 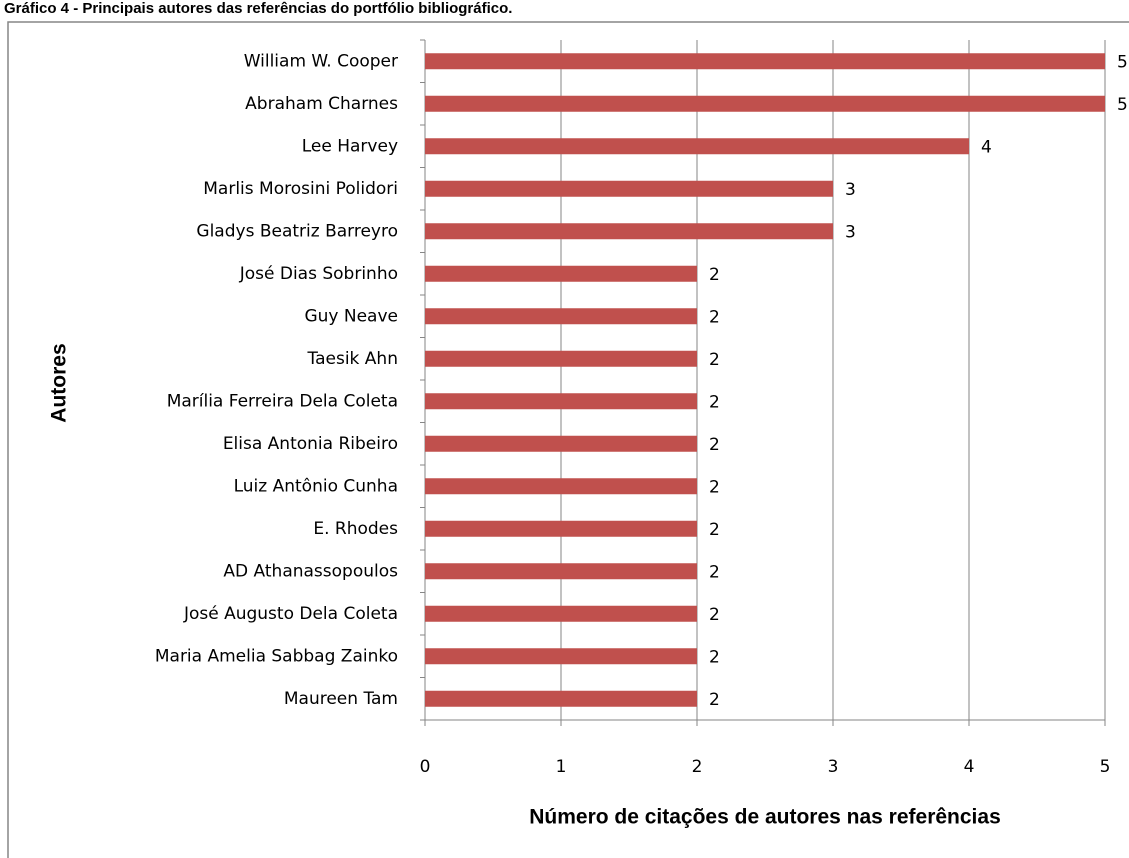 I want to click on y-tick-label: E. Rhodes, so click(x=355, y=529).